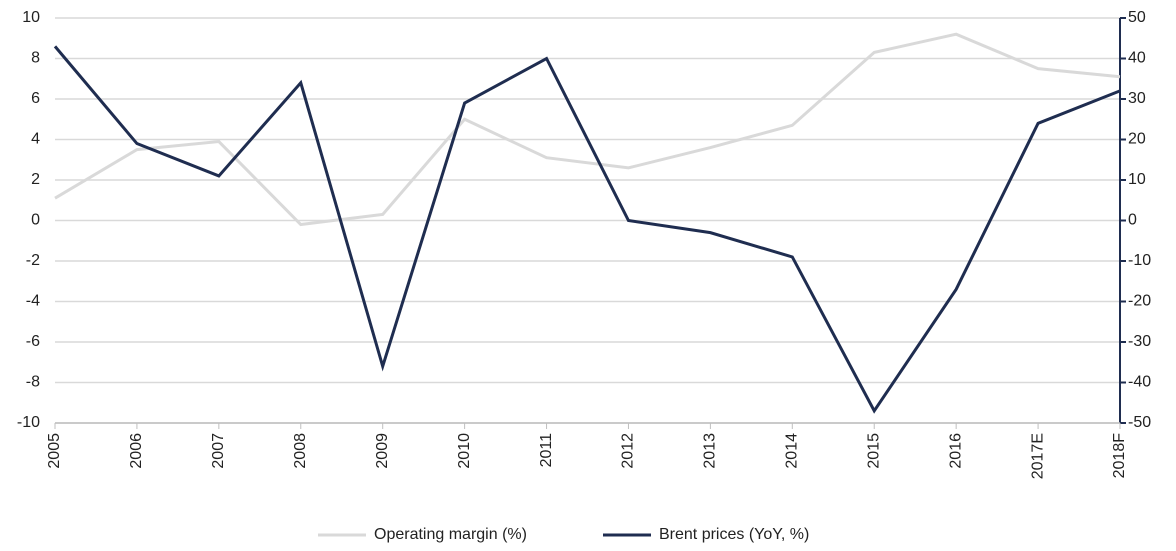  What do you see at coordinates (35, 139) in the screenshot?
I see `y-tick-label: 4` at bounding box center [35, 139].